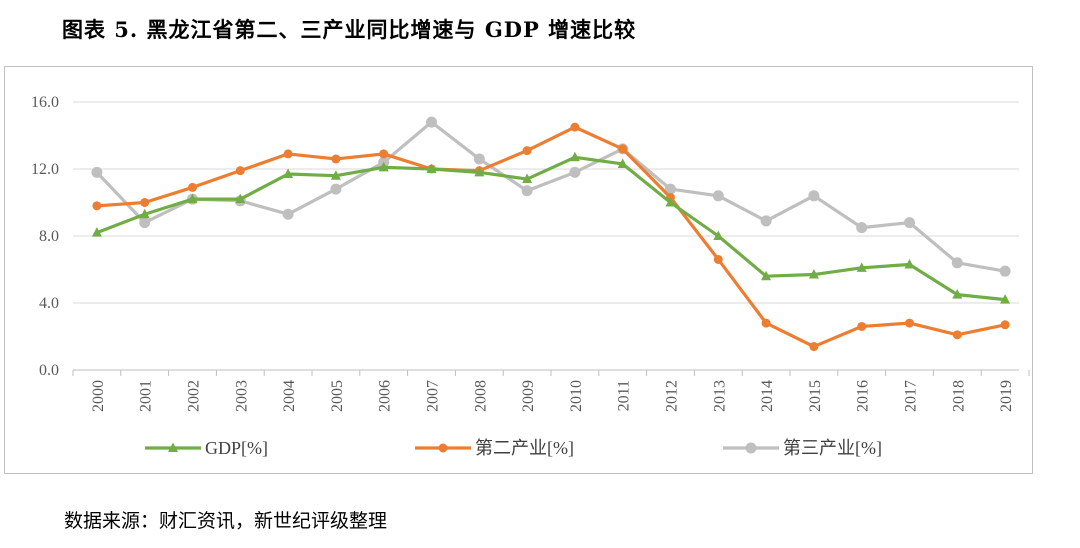  What do you see at coordinates (146, 396) in the screenshot?
I see `x-tick-label: 2001` at bounding box center [146, 396].